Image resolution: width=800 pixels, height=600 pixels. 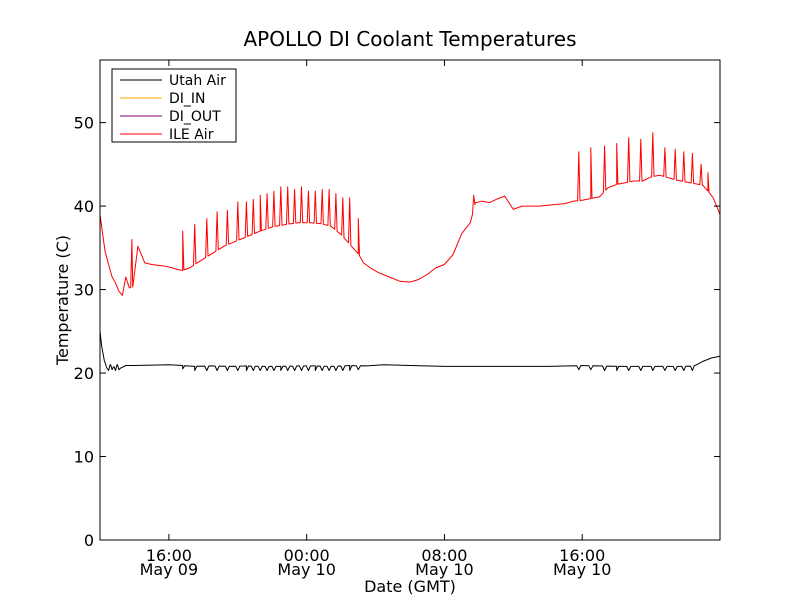 I want to click on legend-box, so click(x=174, y=105).